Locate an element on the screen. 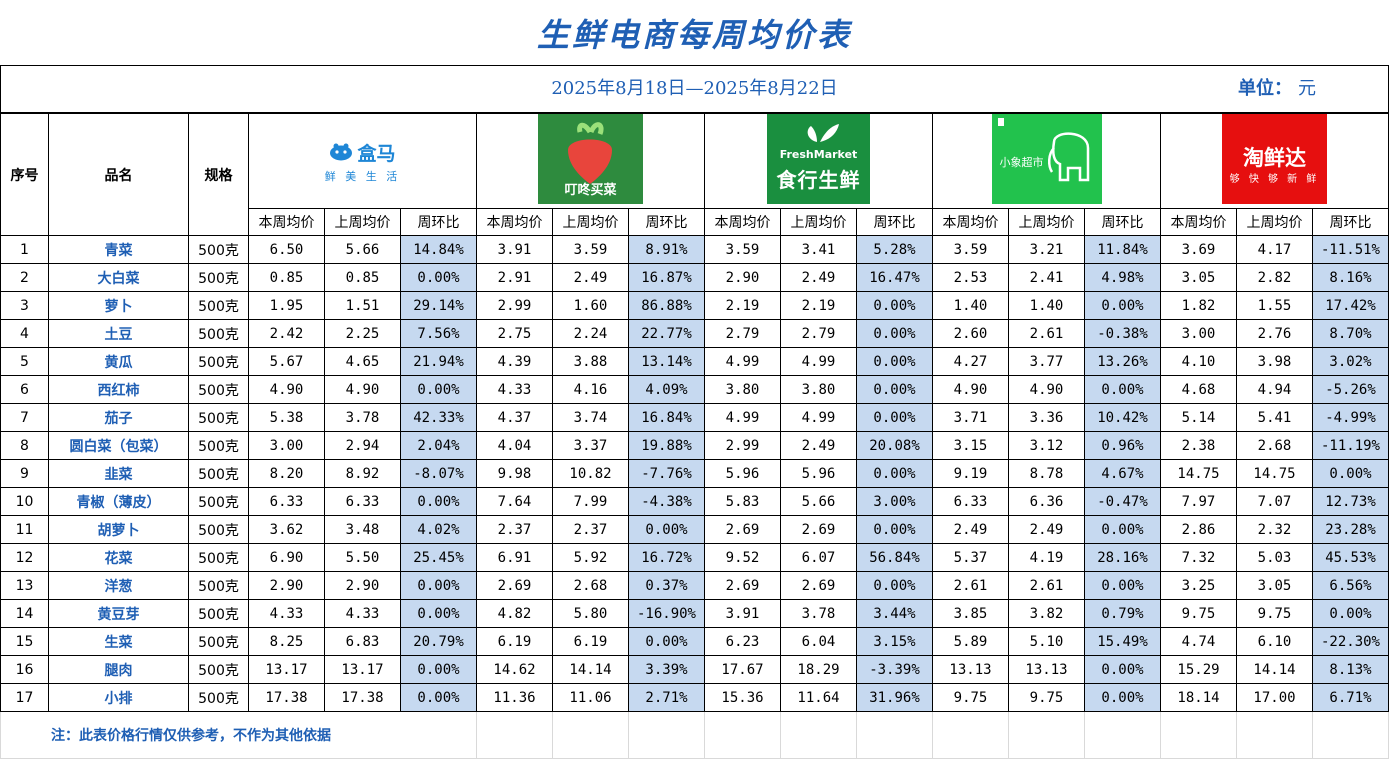 The image size is (1389, 759). this-week-price: 5.89 is located at coordinates (970, 641).